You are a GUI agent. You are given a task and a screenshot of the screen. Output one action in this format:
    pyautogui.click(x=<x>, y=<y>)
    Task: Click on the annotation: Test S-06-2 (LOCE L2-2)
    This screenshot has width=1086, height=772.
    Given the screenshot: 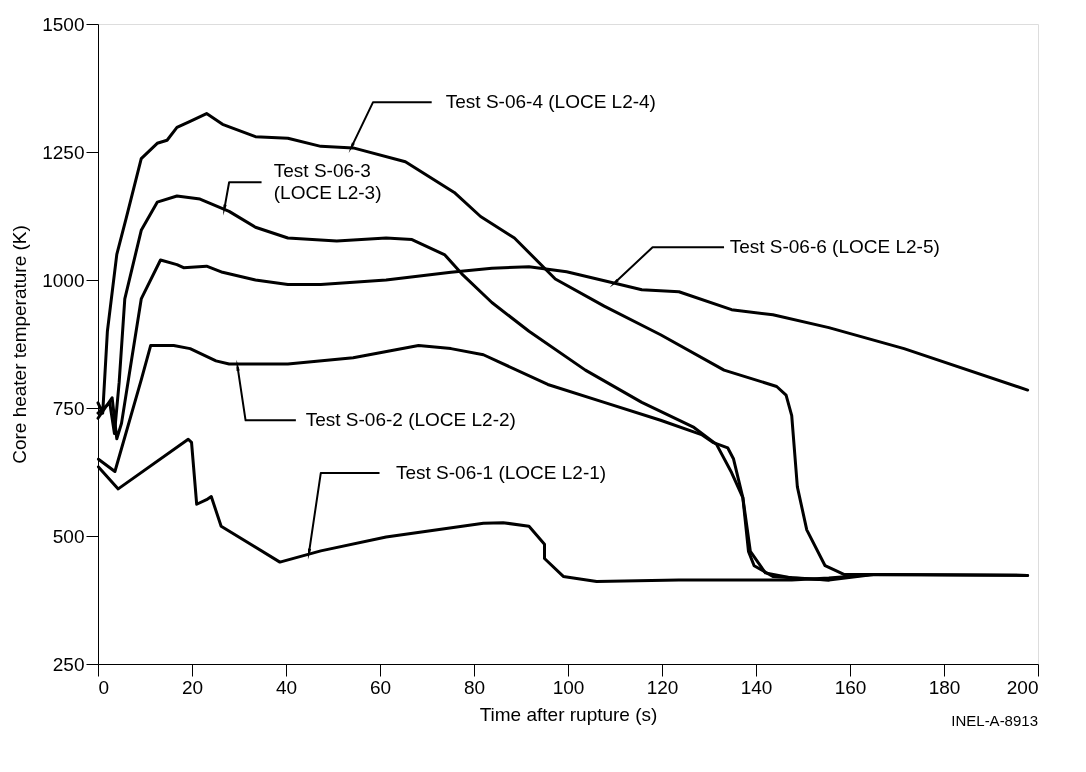 What is the action you would take?
    pyautogui.click(x=410, y=420)
    